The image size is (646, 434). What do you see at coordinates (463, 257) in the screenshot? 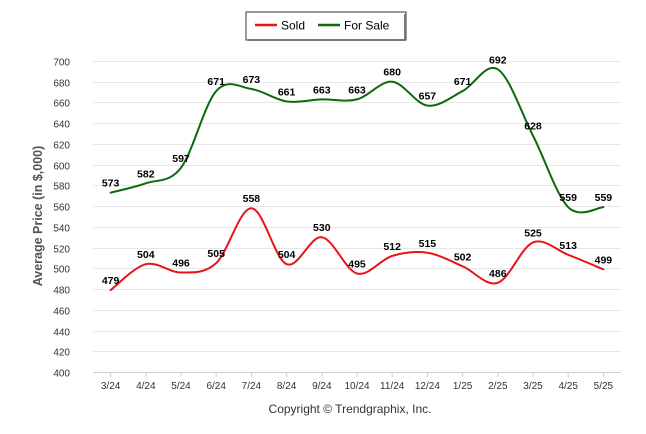
I see `data-label-sold: 502` at bounding box center [463, 257].